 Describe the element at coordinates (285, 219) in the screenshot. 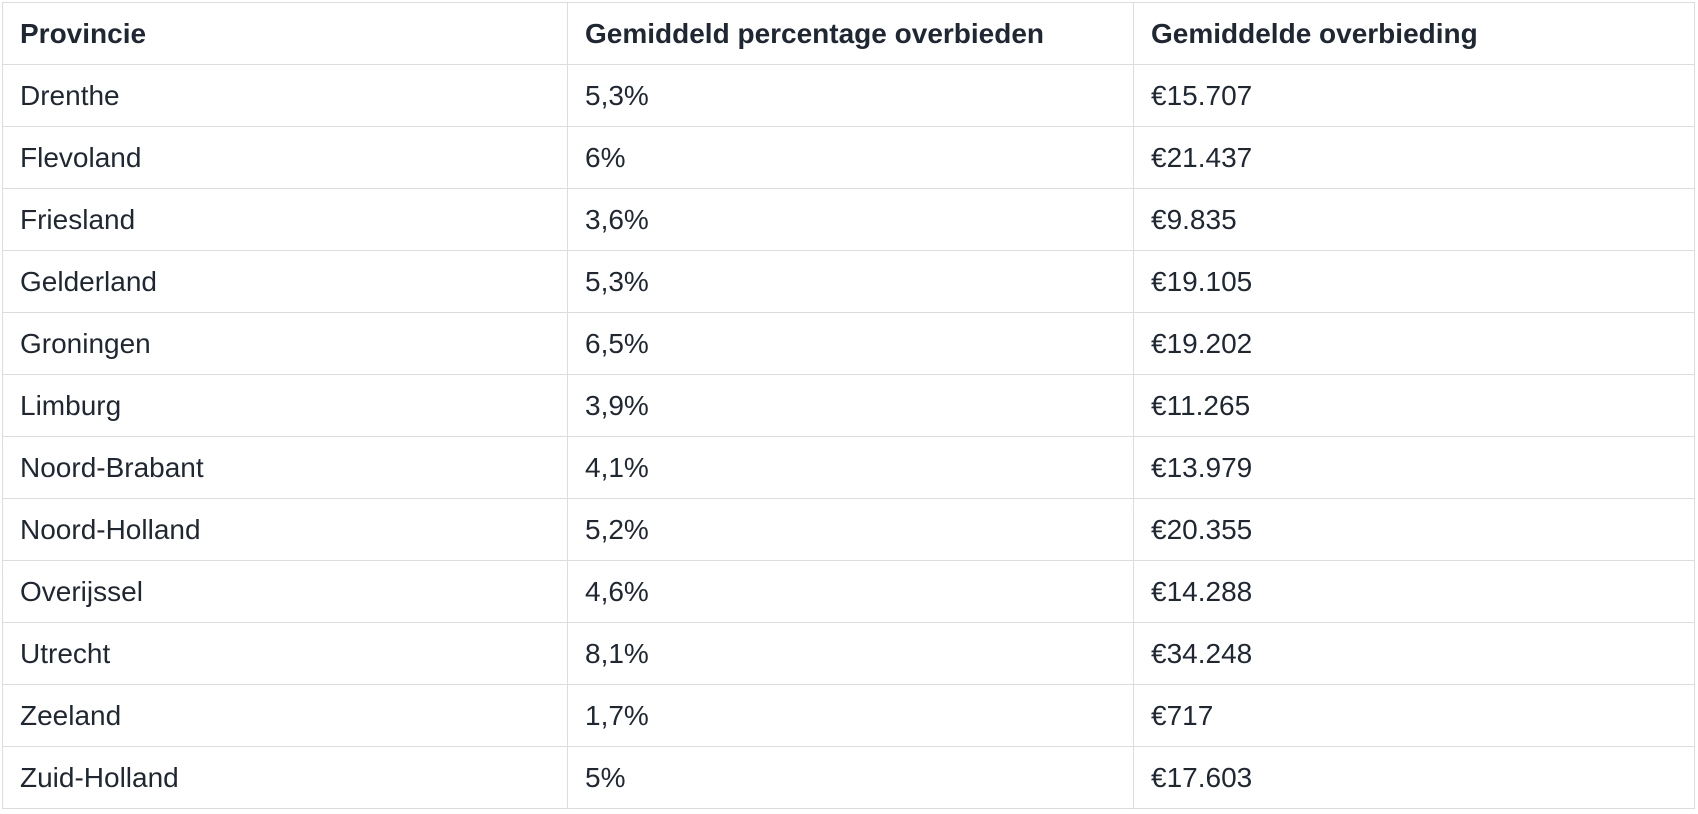

I see `cell-provincie: Friesland` at that location.